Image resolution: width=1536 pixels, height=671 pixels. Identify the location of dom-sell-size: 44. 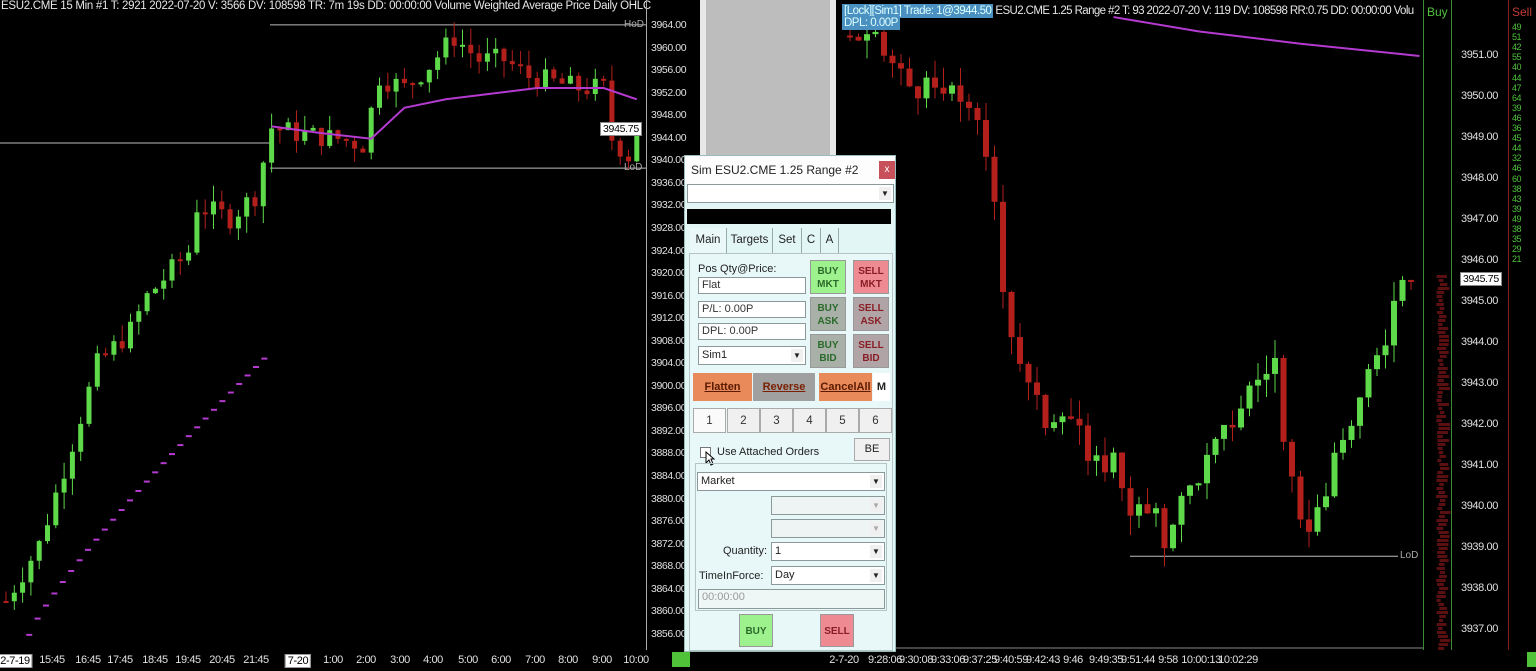
(1517, 148).